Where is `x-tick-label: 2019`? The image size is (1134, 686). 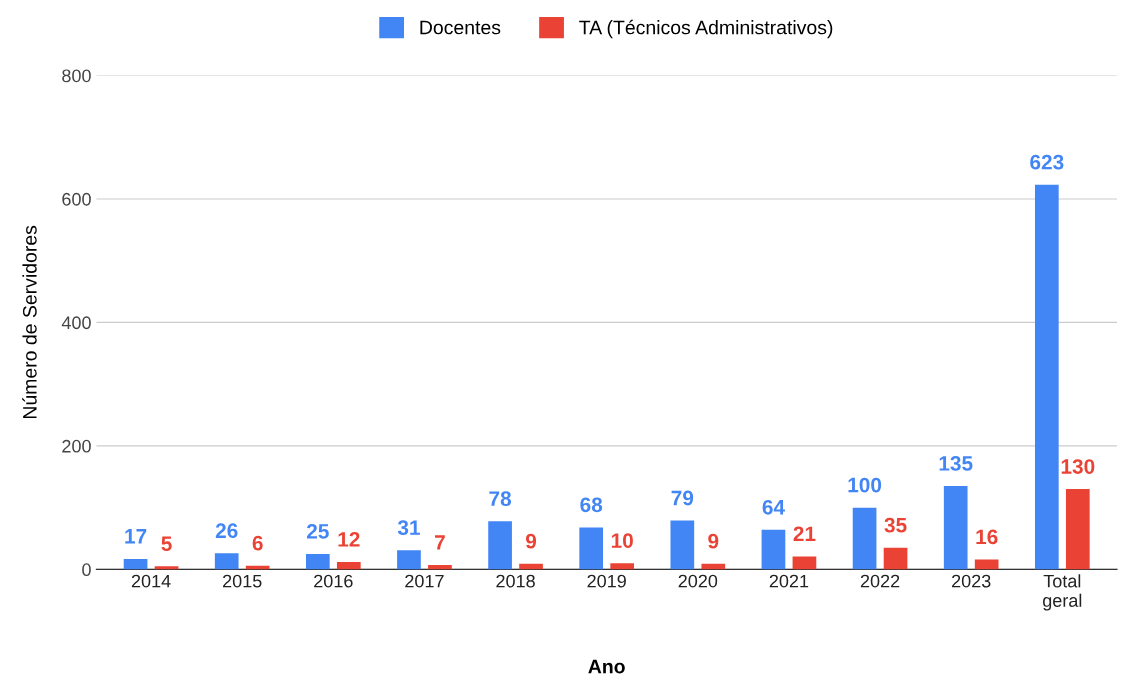
x-tick-label: 2019 is located at coordinates (606, 581).